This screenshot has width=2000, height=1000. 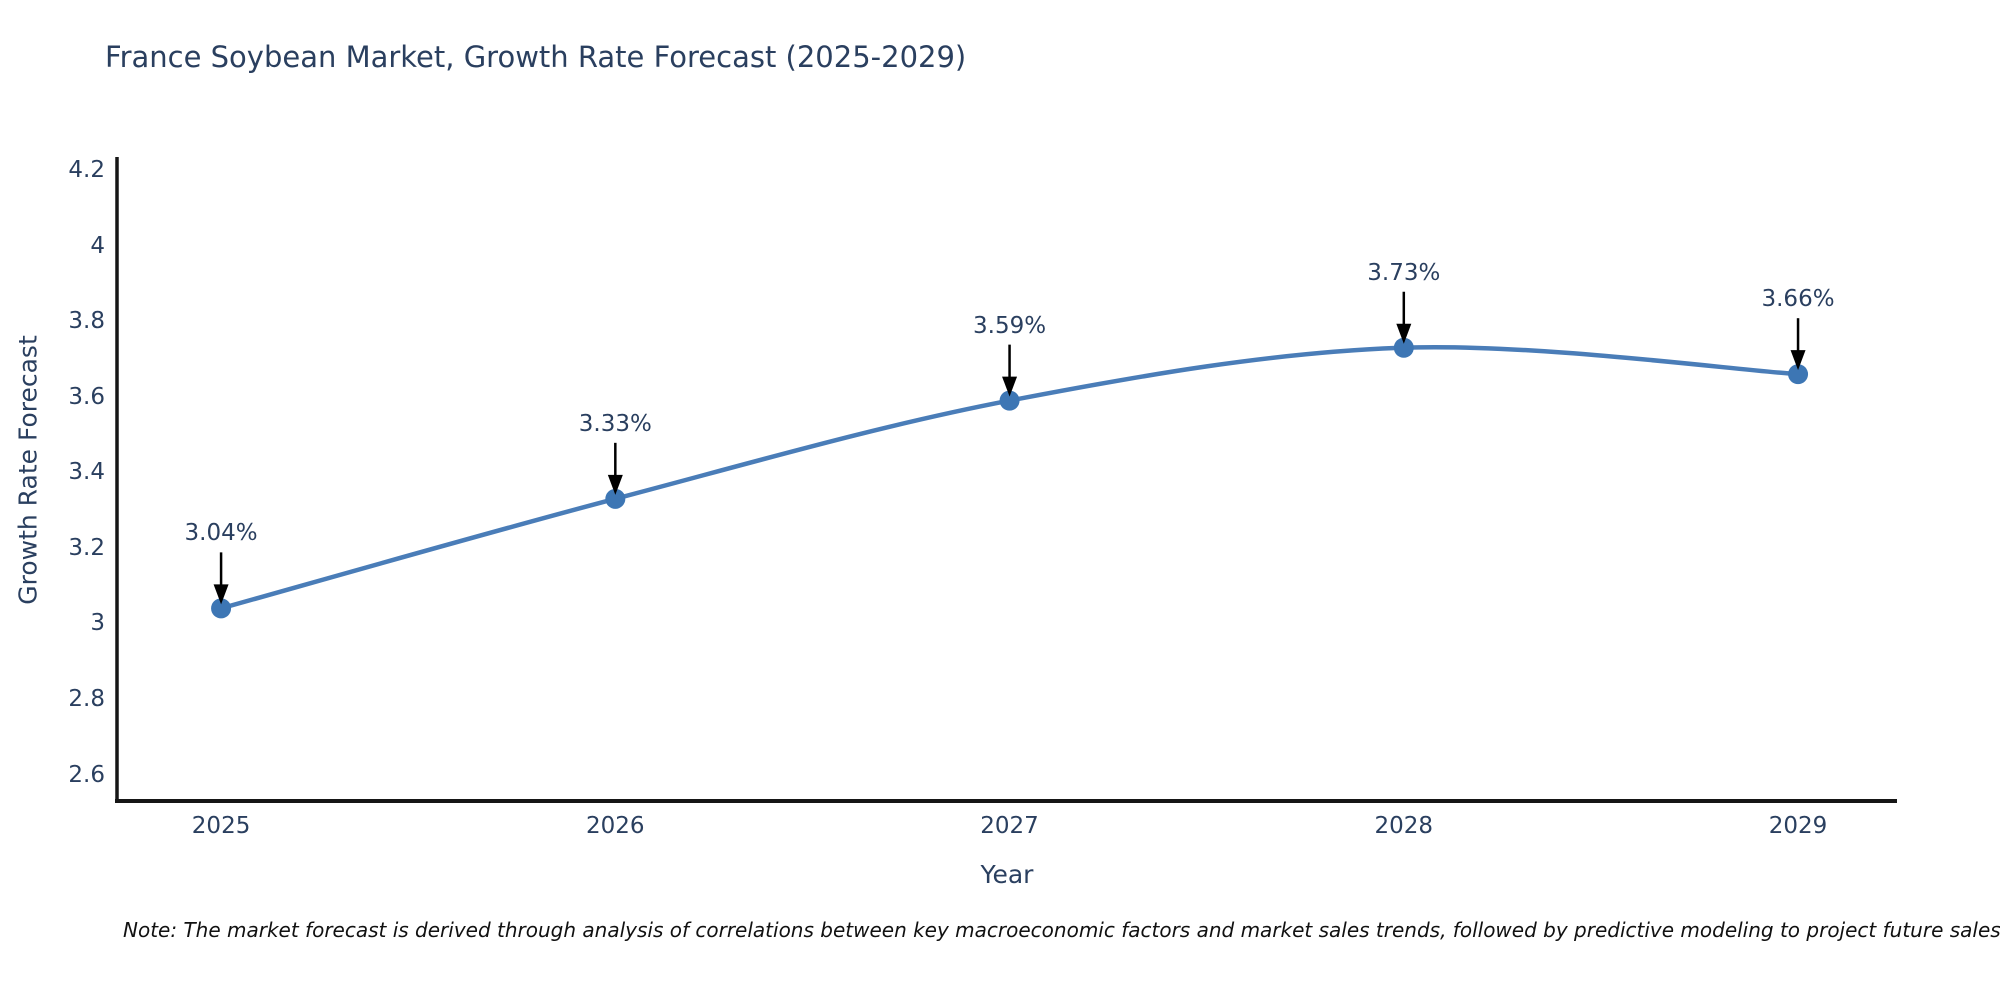 I want to click on y-tick-label: 4.2, so click(x=86, y=170).